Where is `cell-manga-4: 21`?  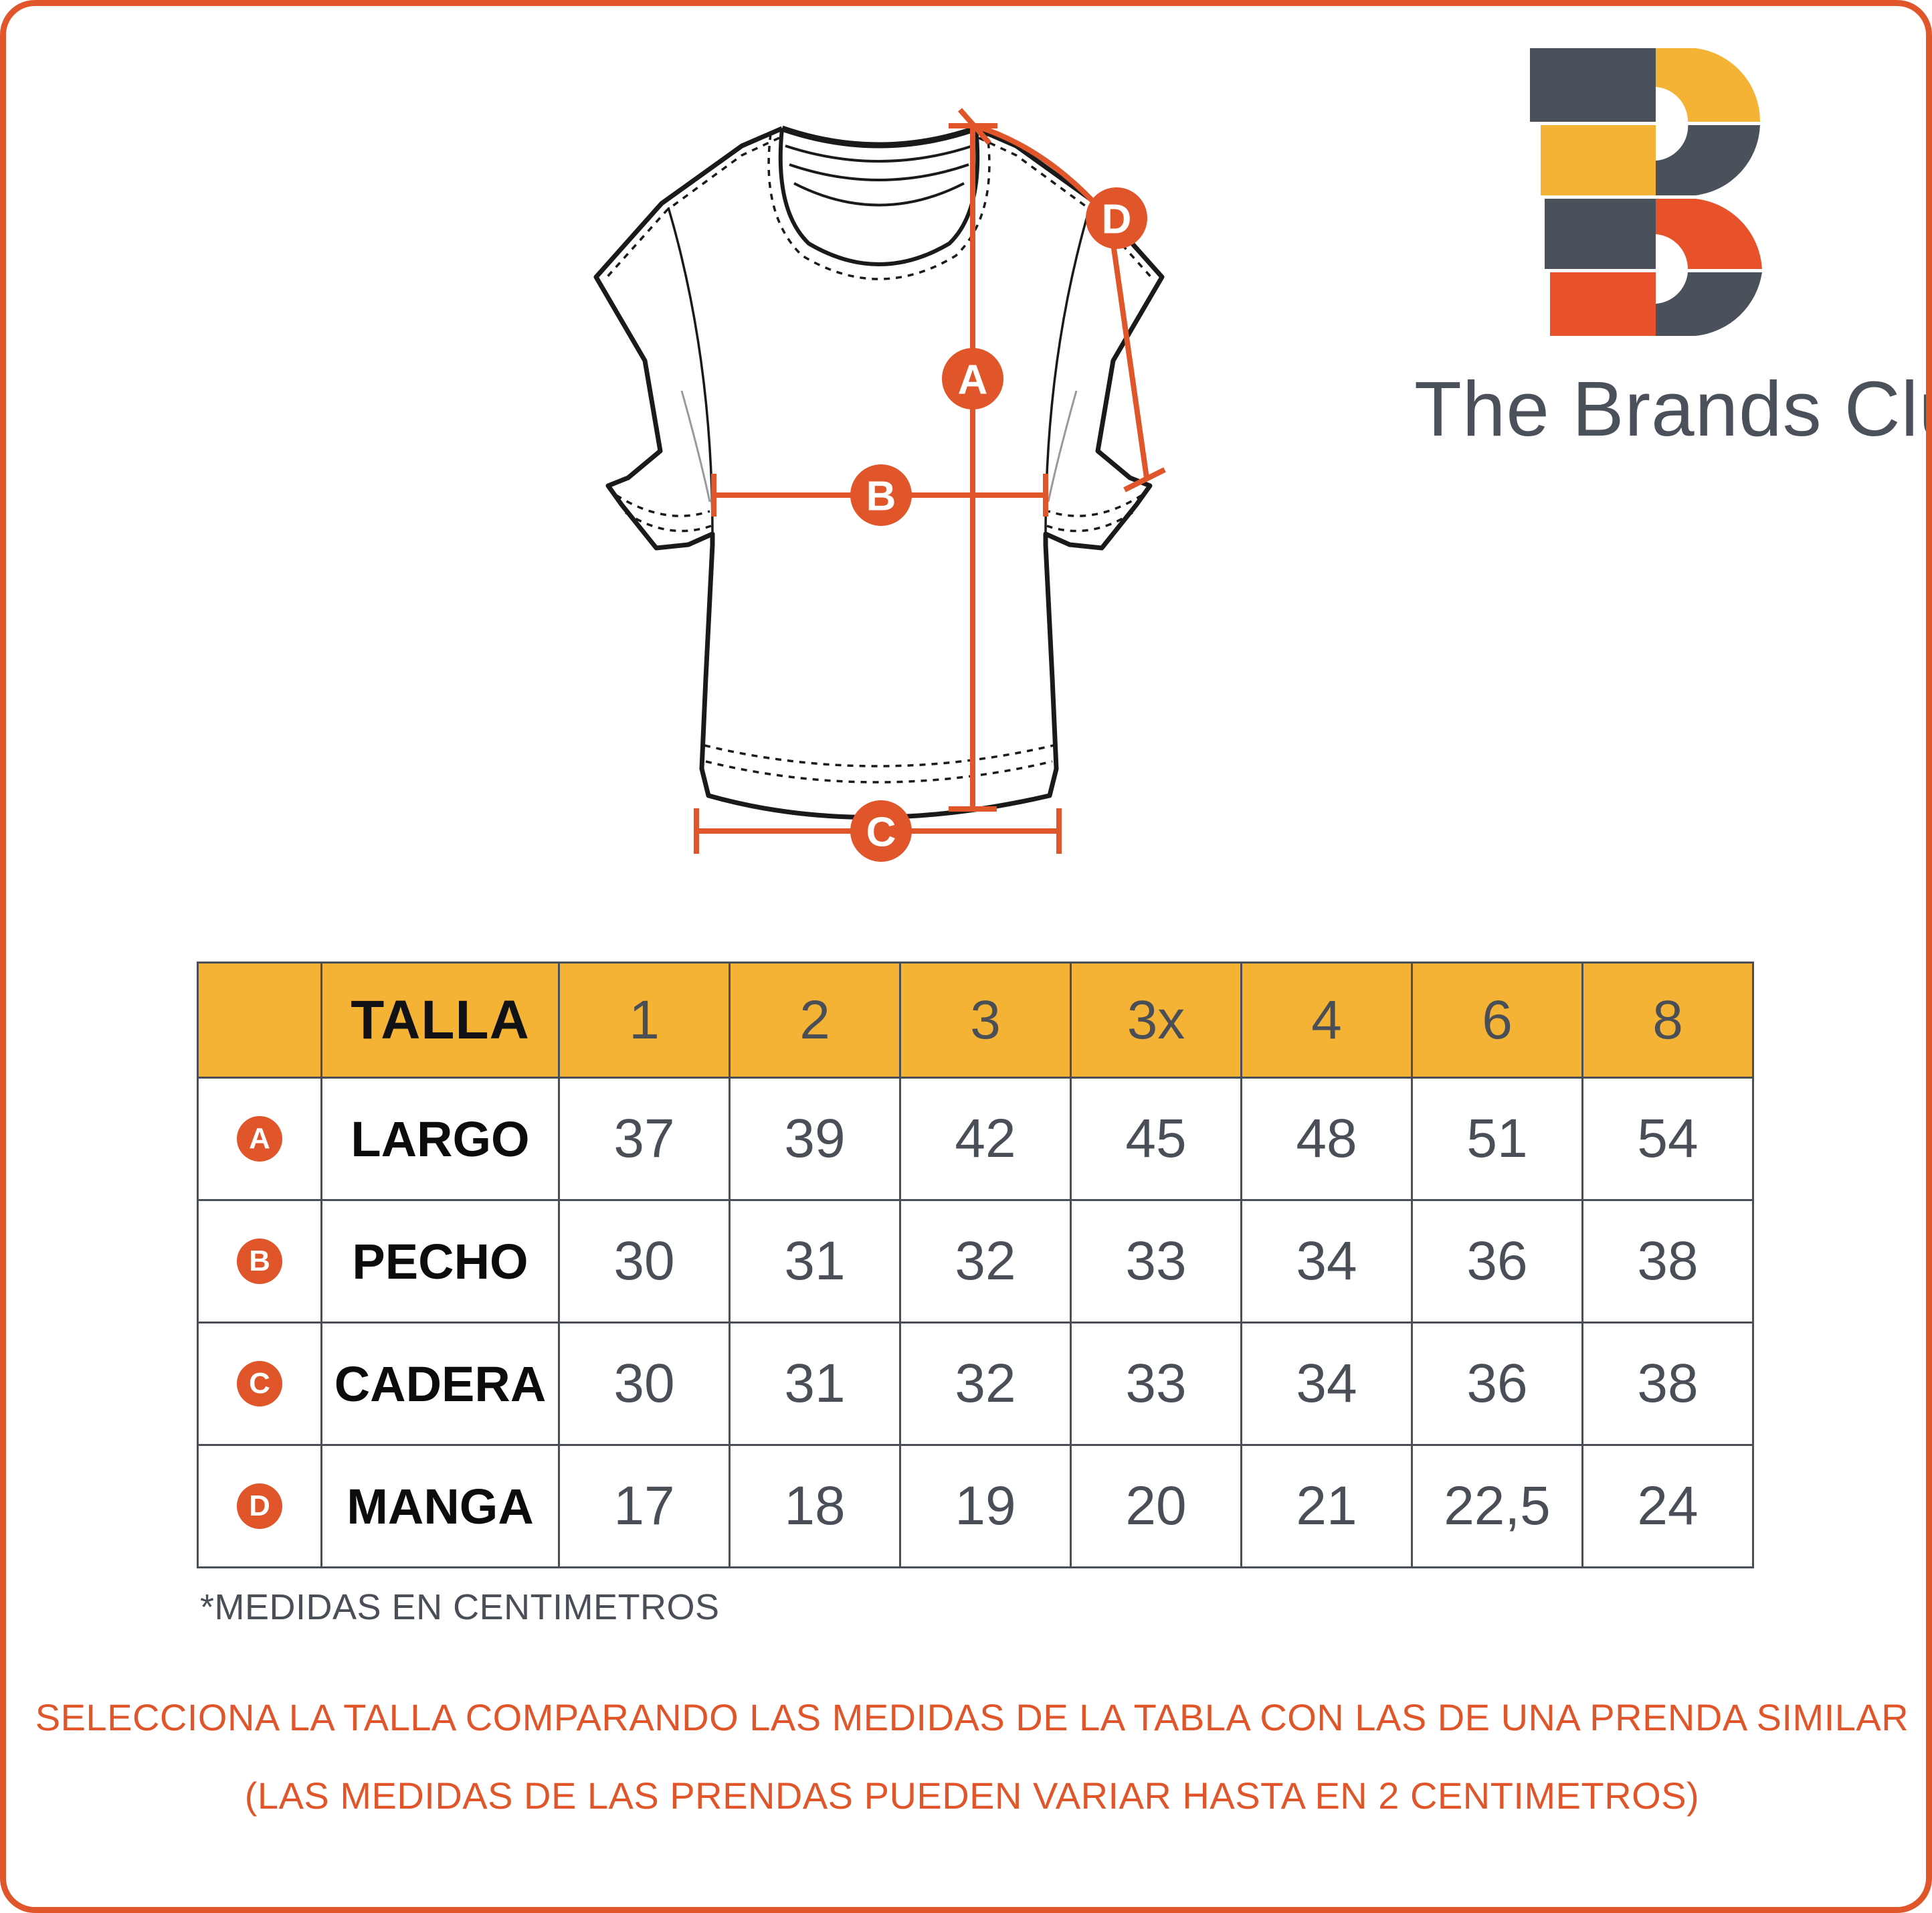
cell-manga-4: 21 is located at coordinates (1326, 1506).